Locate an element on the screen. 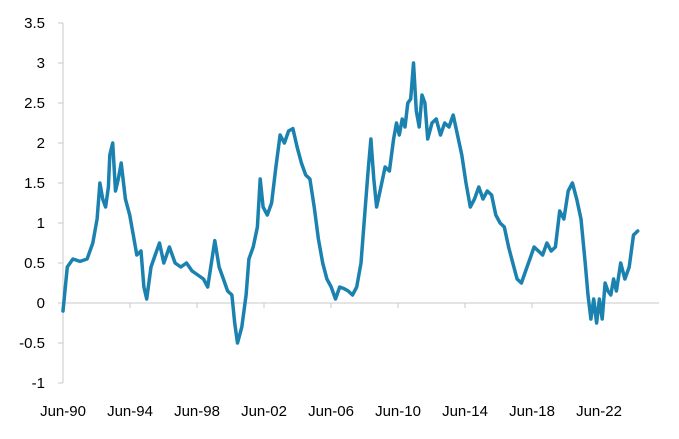 Image resolution: width=679 pixels, height=439 pixels. y-tick-label: 2.5 is located at coordinates (34, 103).